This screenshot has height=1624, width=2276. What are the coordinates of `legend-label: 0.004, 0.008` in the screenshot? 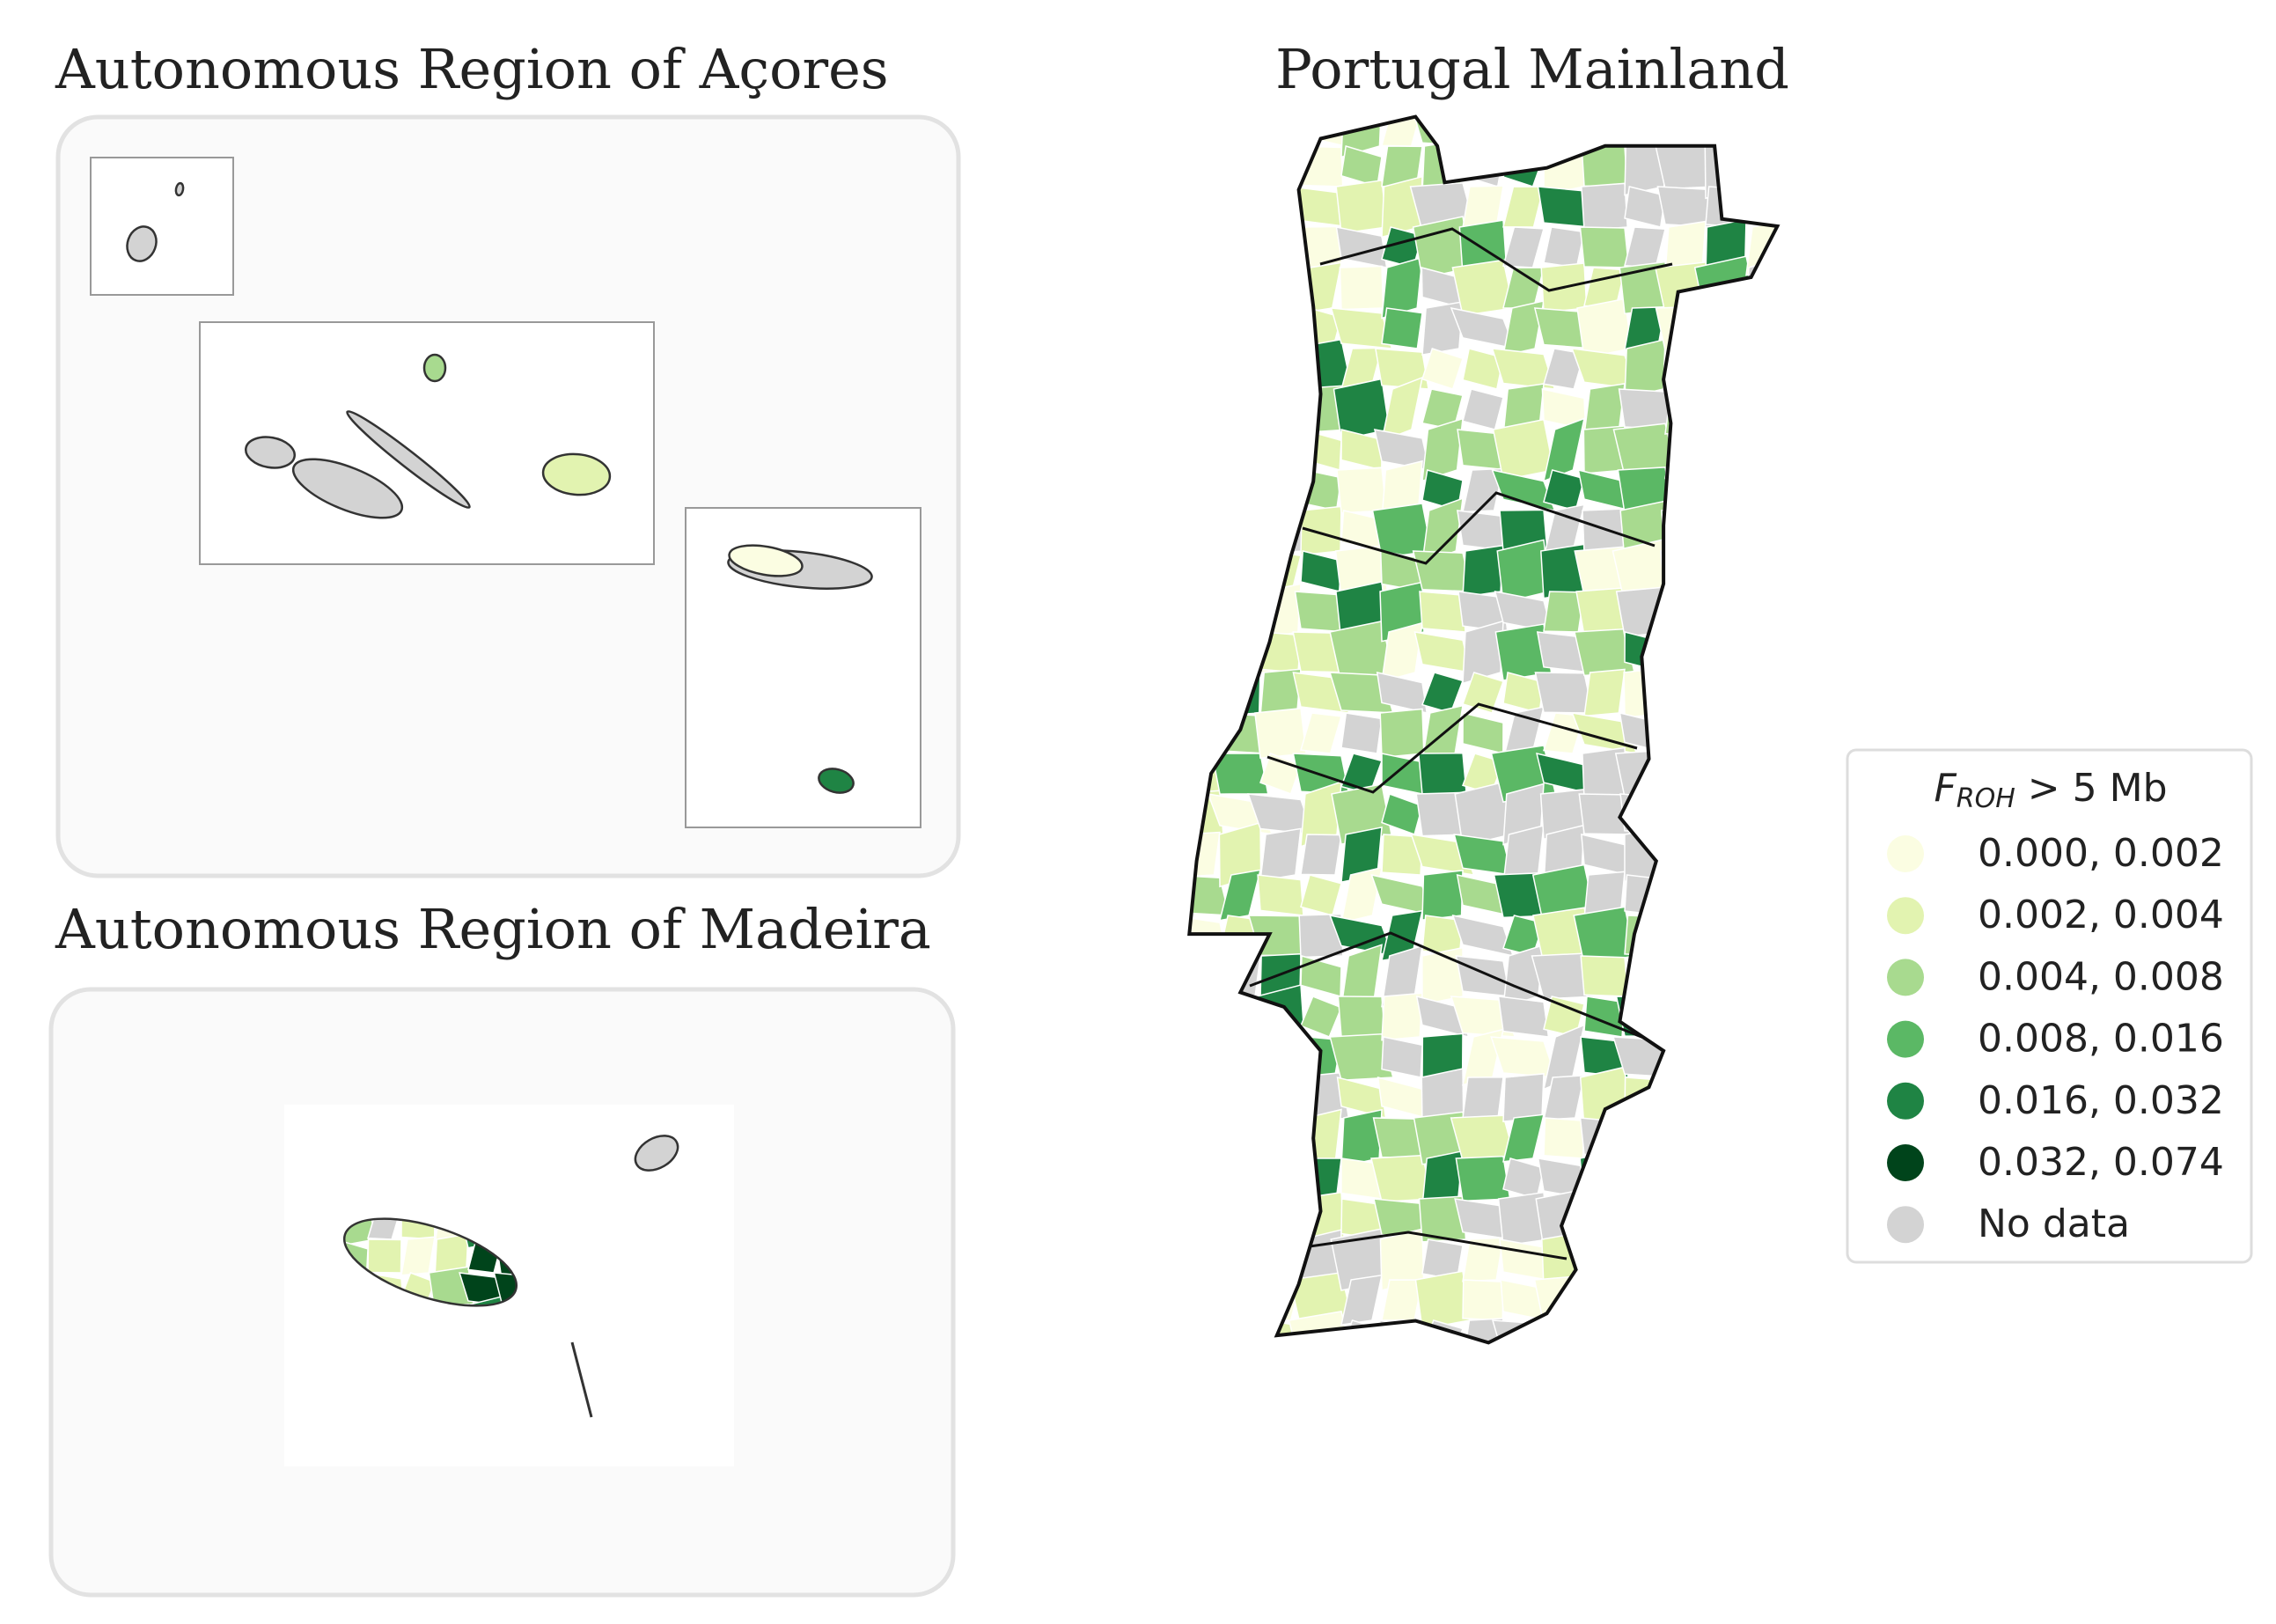 It's located at (2101, 977).